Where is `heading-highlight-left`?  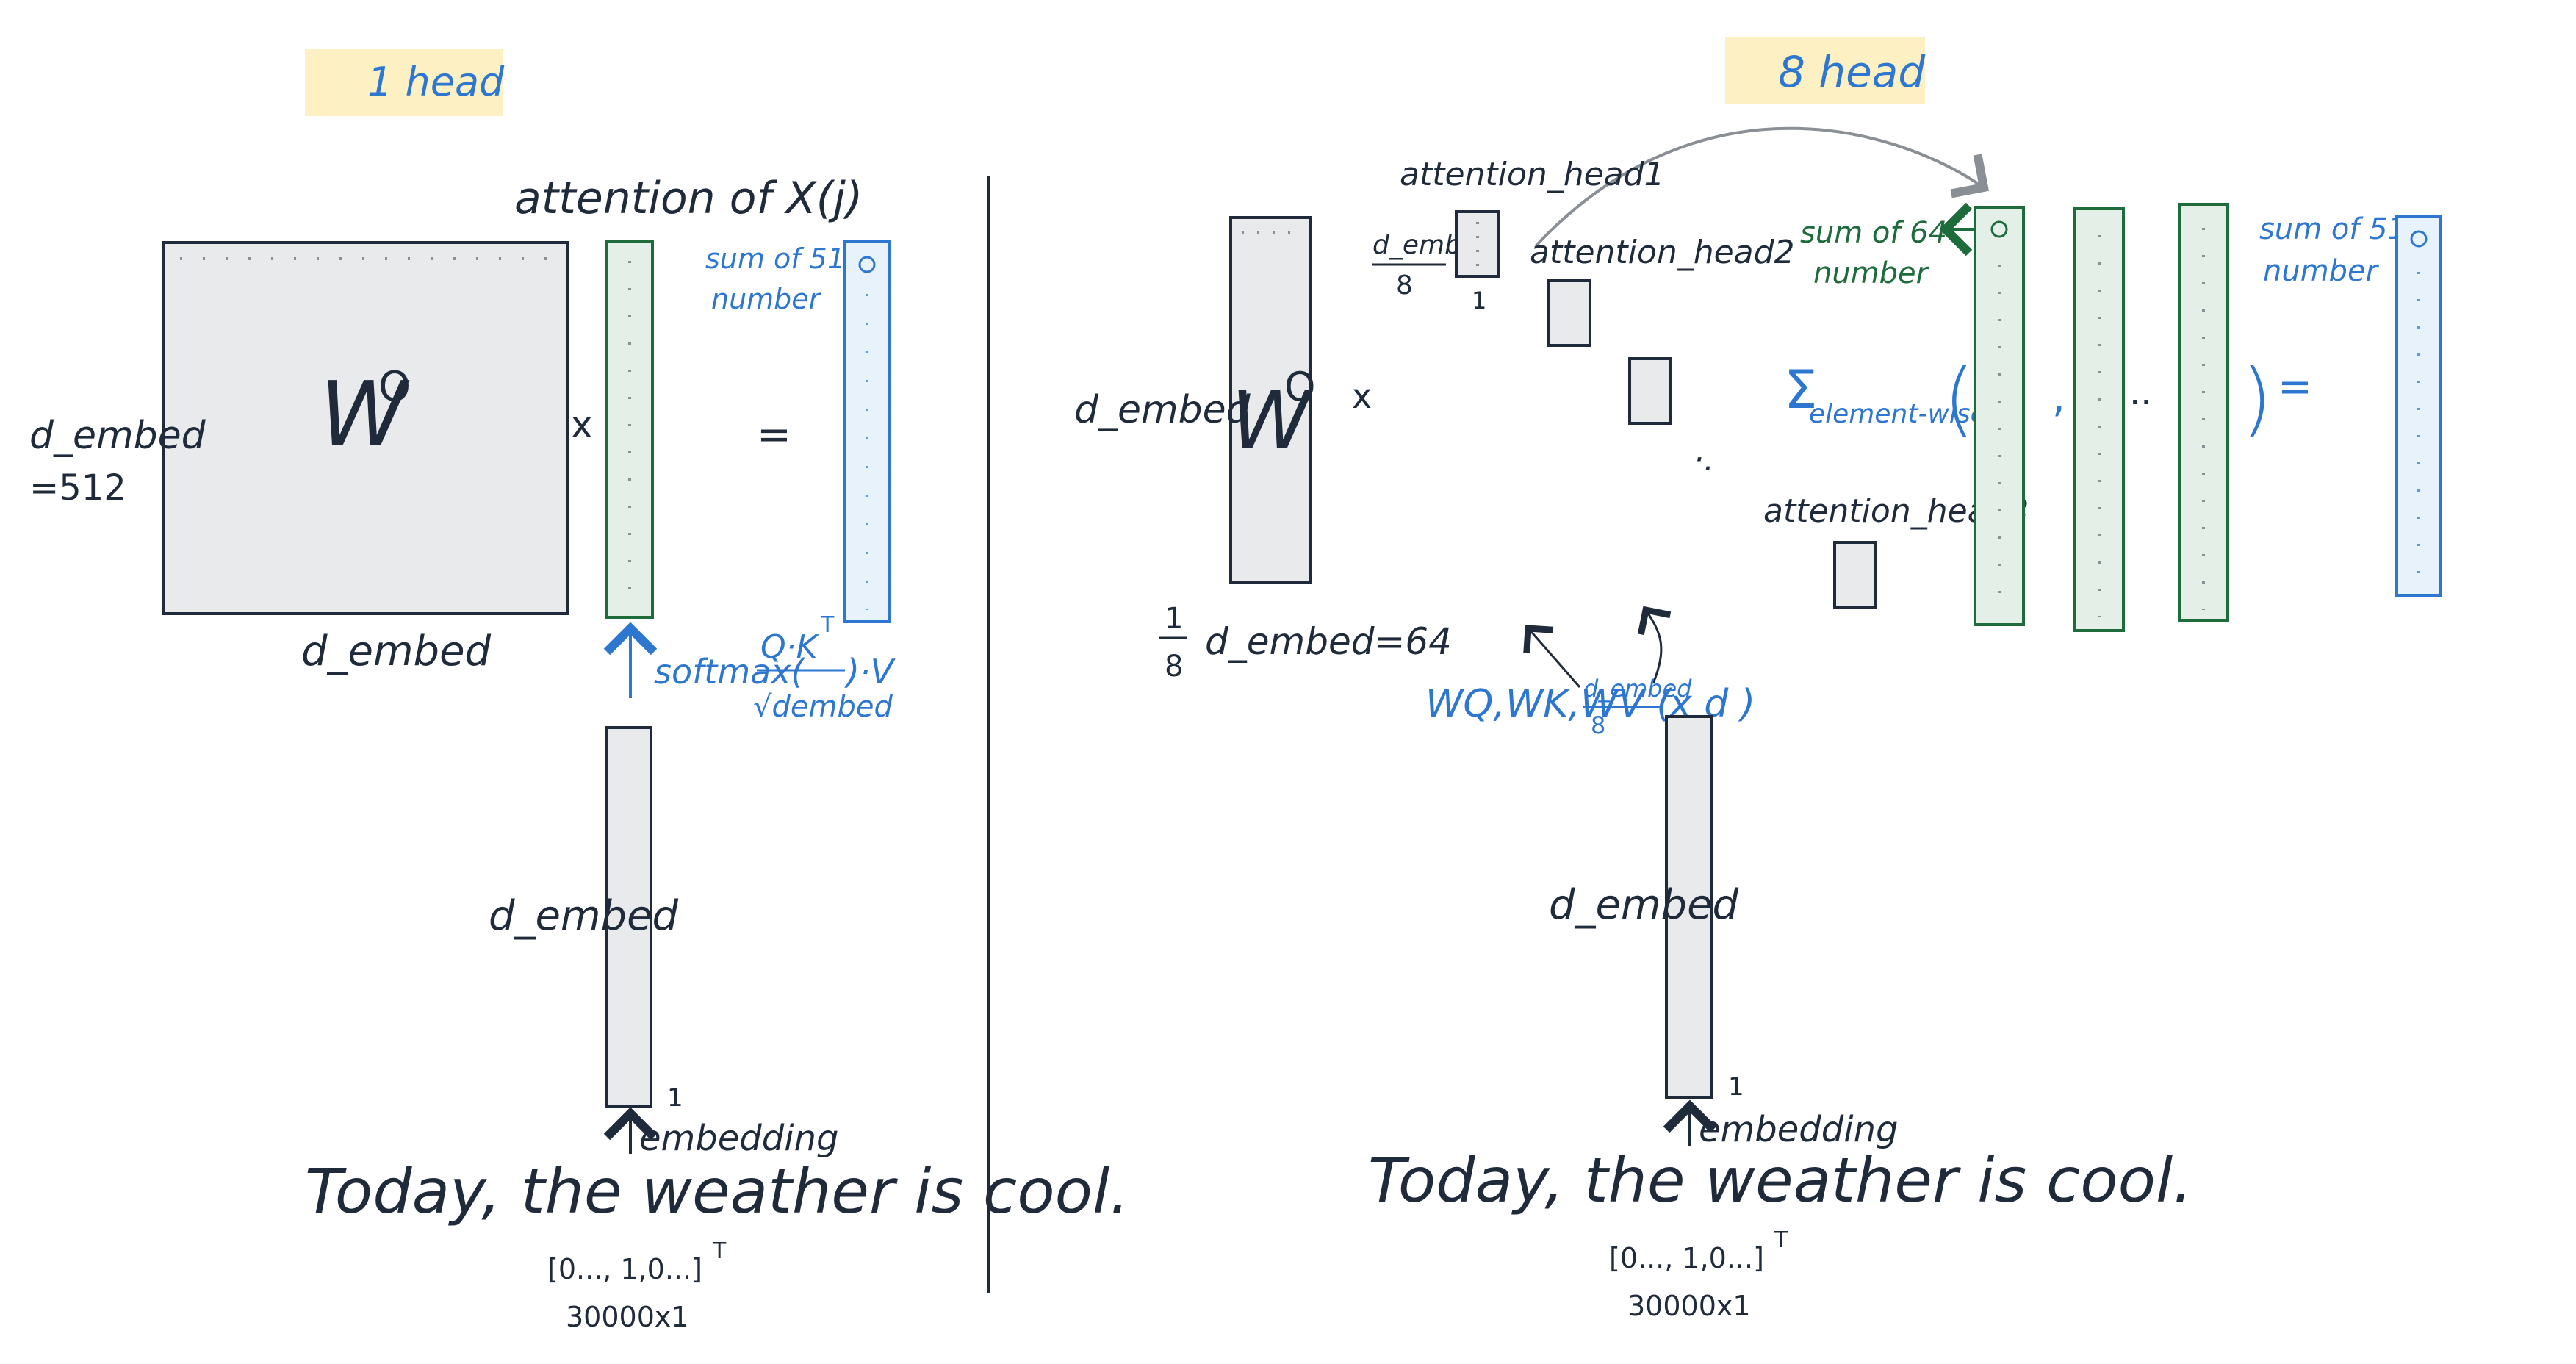
heading-highlight-left is located at coordinates (404, 82).